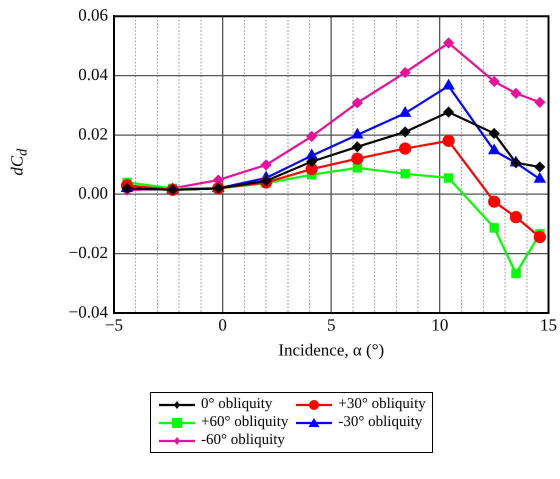 The image size is (560, 479). What do you see at coordinates (93, 15) in the screenshot?
I see `y-tick-label: 0.06` at bounding box center [93, 15].